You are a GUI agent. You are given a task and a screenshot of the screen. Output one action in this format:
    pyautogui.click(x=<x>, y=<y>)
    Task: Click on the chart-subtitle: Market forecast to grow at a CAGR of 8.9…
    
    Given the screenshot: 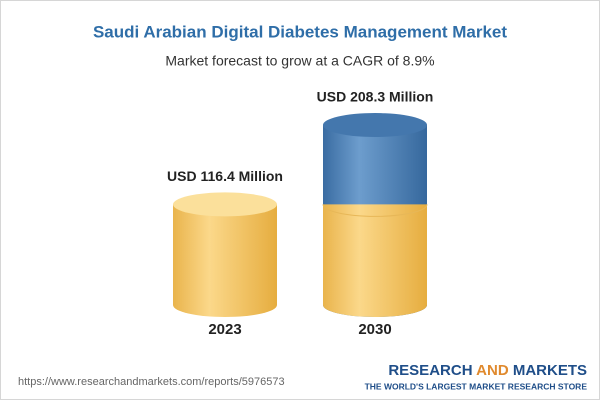 What is the action you would take?
    pyautogui.click(x=299, y=61)
    